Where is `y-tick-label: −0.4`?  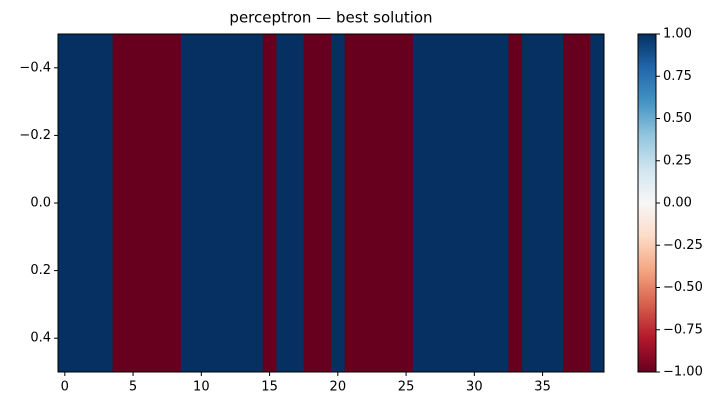
y-tick-label: −0.4 is located at coordinates (35, 67).